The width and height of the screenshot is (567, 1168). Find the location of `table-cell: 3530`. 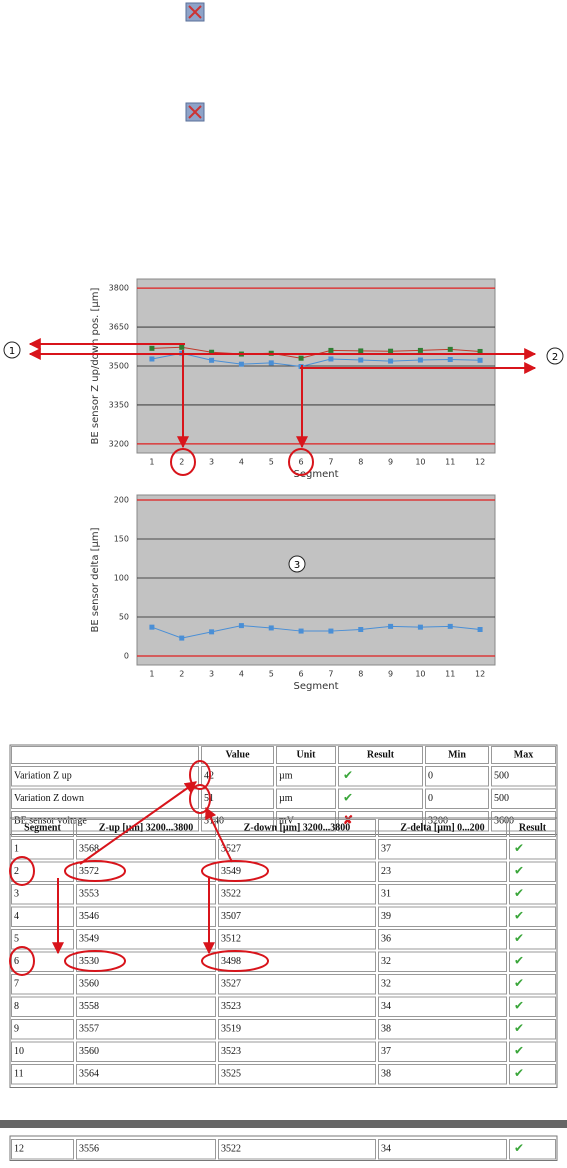

table-cell: 3530 is located at coordinates (89, 961).